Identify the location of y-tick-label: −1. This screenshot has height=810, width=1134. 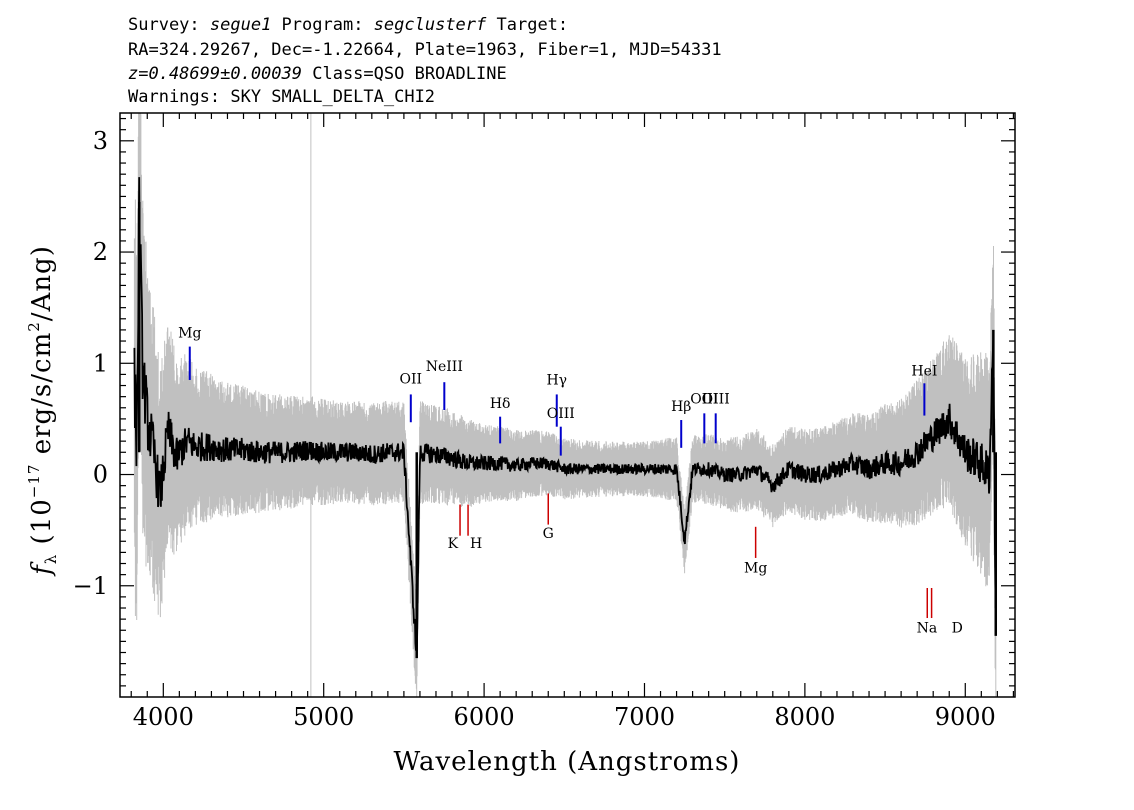
(90, 586).